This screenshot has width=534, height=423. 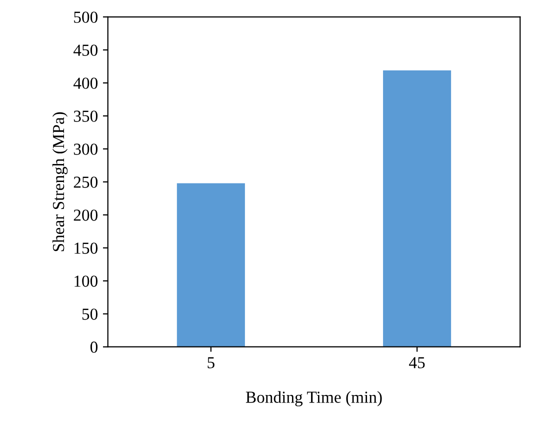 What do you see at coordinates (86, 17) in the screenshot?
I see `y-tick-label: 500` at bounding box center [86, 17].